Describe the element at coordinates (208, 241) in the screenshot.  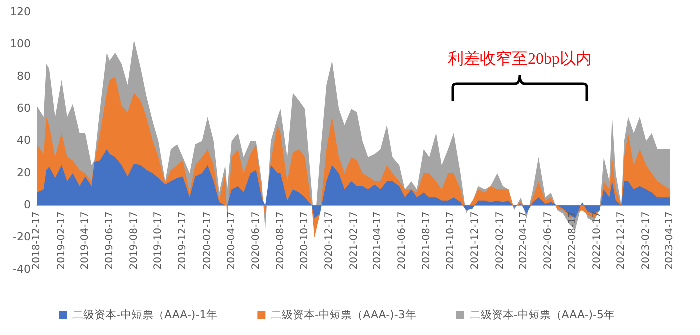
I see `x-tick-label: 2020-02-17` at that location.